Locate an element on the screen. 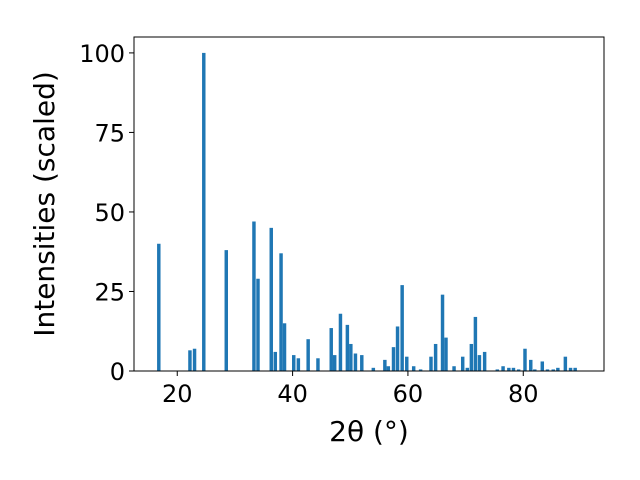 Image resolution: width=640 pixels, height=480 pixels. x-tick-label: 20 is located at coordinates (177, 394).